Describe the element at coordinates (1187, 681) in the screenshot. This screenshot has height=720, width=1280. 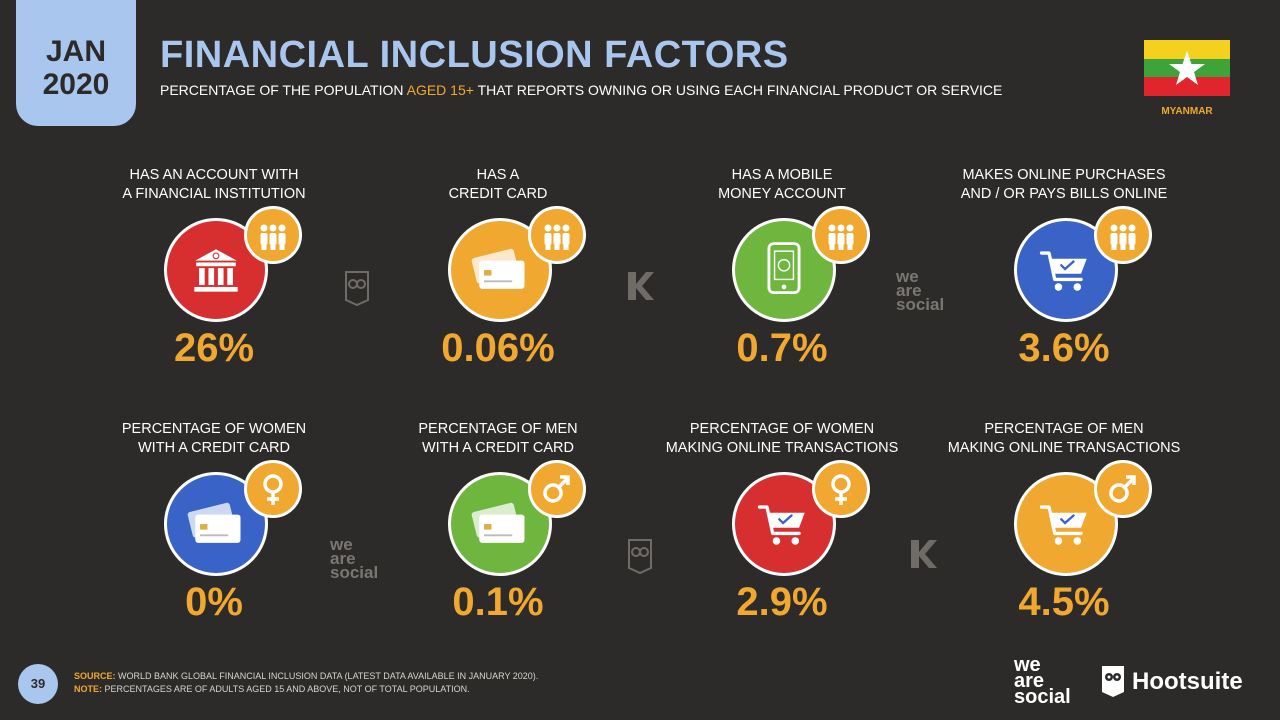
I see `hootsuite-wordmark: Hootsuite` at that location.